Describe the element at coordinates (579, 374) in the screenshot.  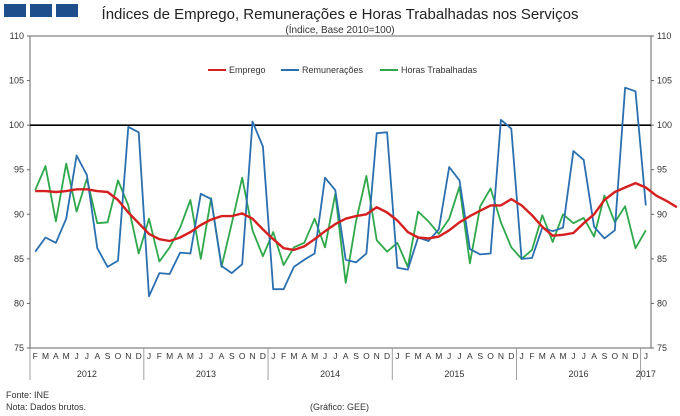
I see `x-year-label: 2016` at that location.